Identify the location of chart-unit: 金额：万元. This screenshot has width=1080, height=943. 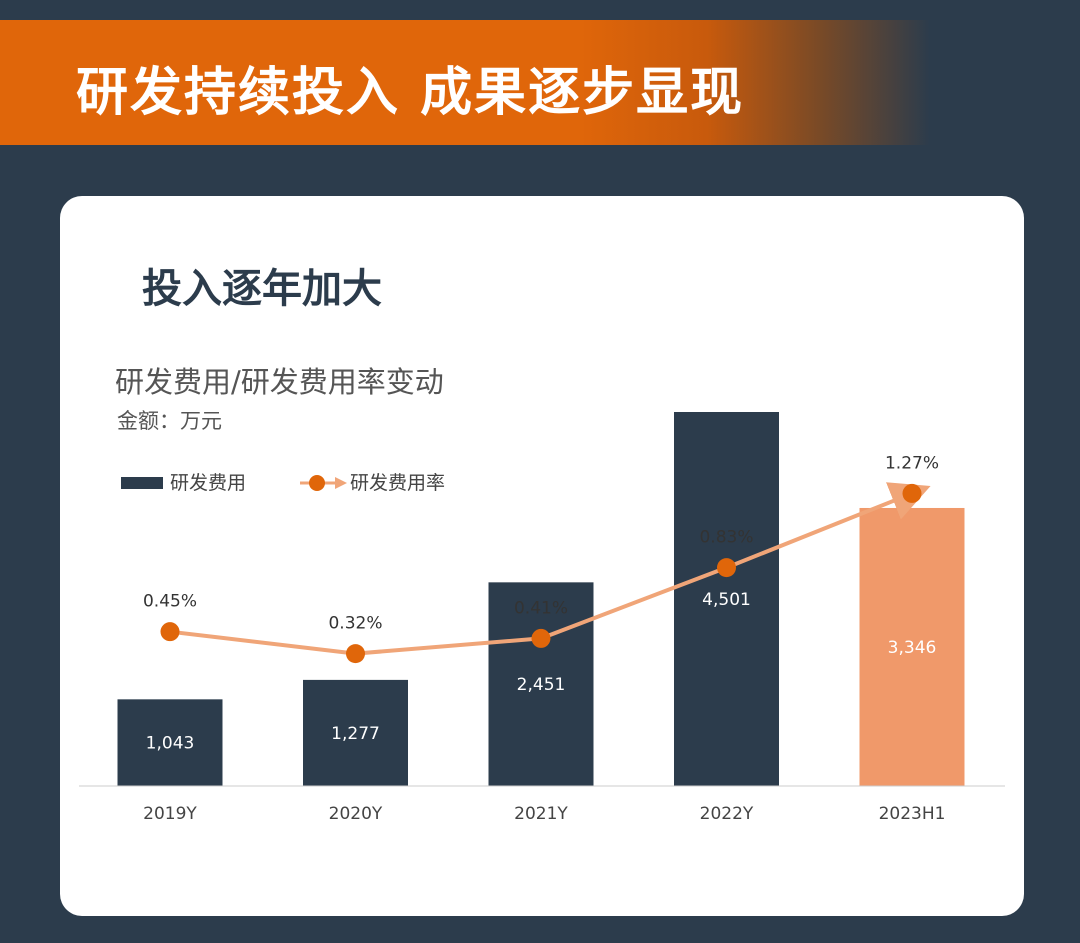
(169, 421).